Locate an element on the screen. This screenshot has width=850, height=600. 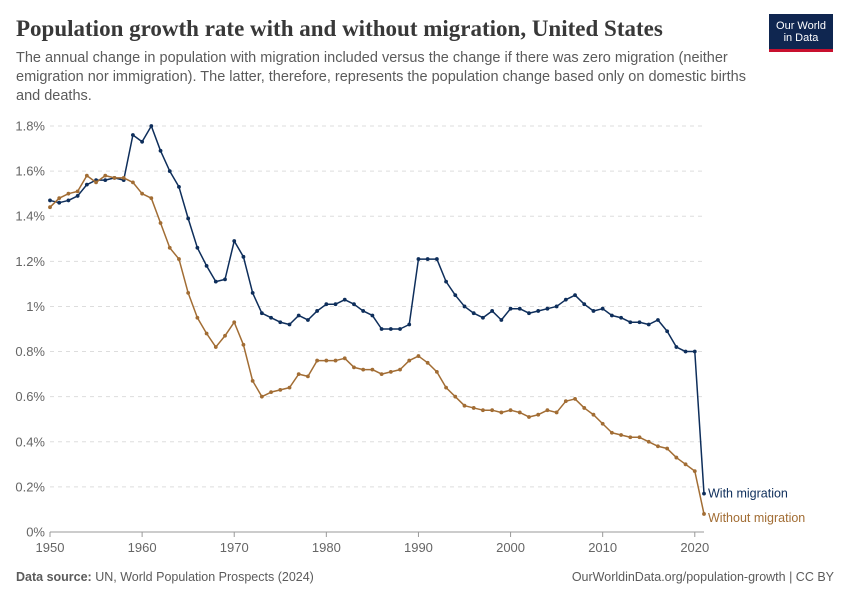
data-source-text: UN, World Population Prospects (2024) is located at coordinates (204, 577).